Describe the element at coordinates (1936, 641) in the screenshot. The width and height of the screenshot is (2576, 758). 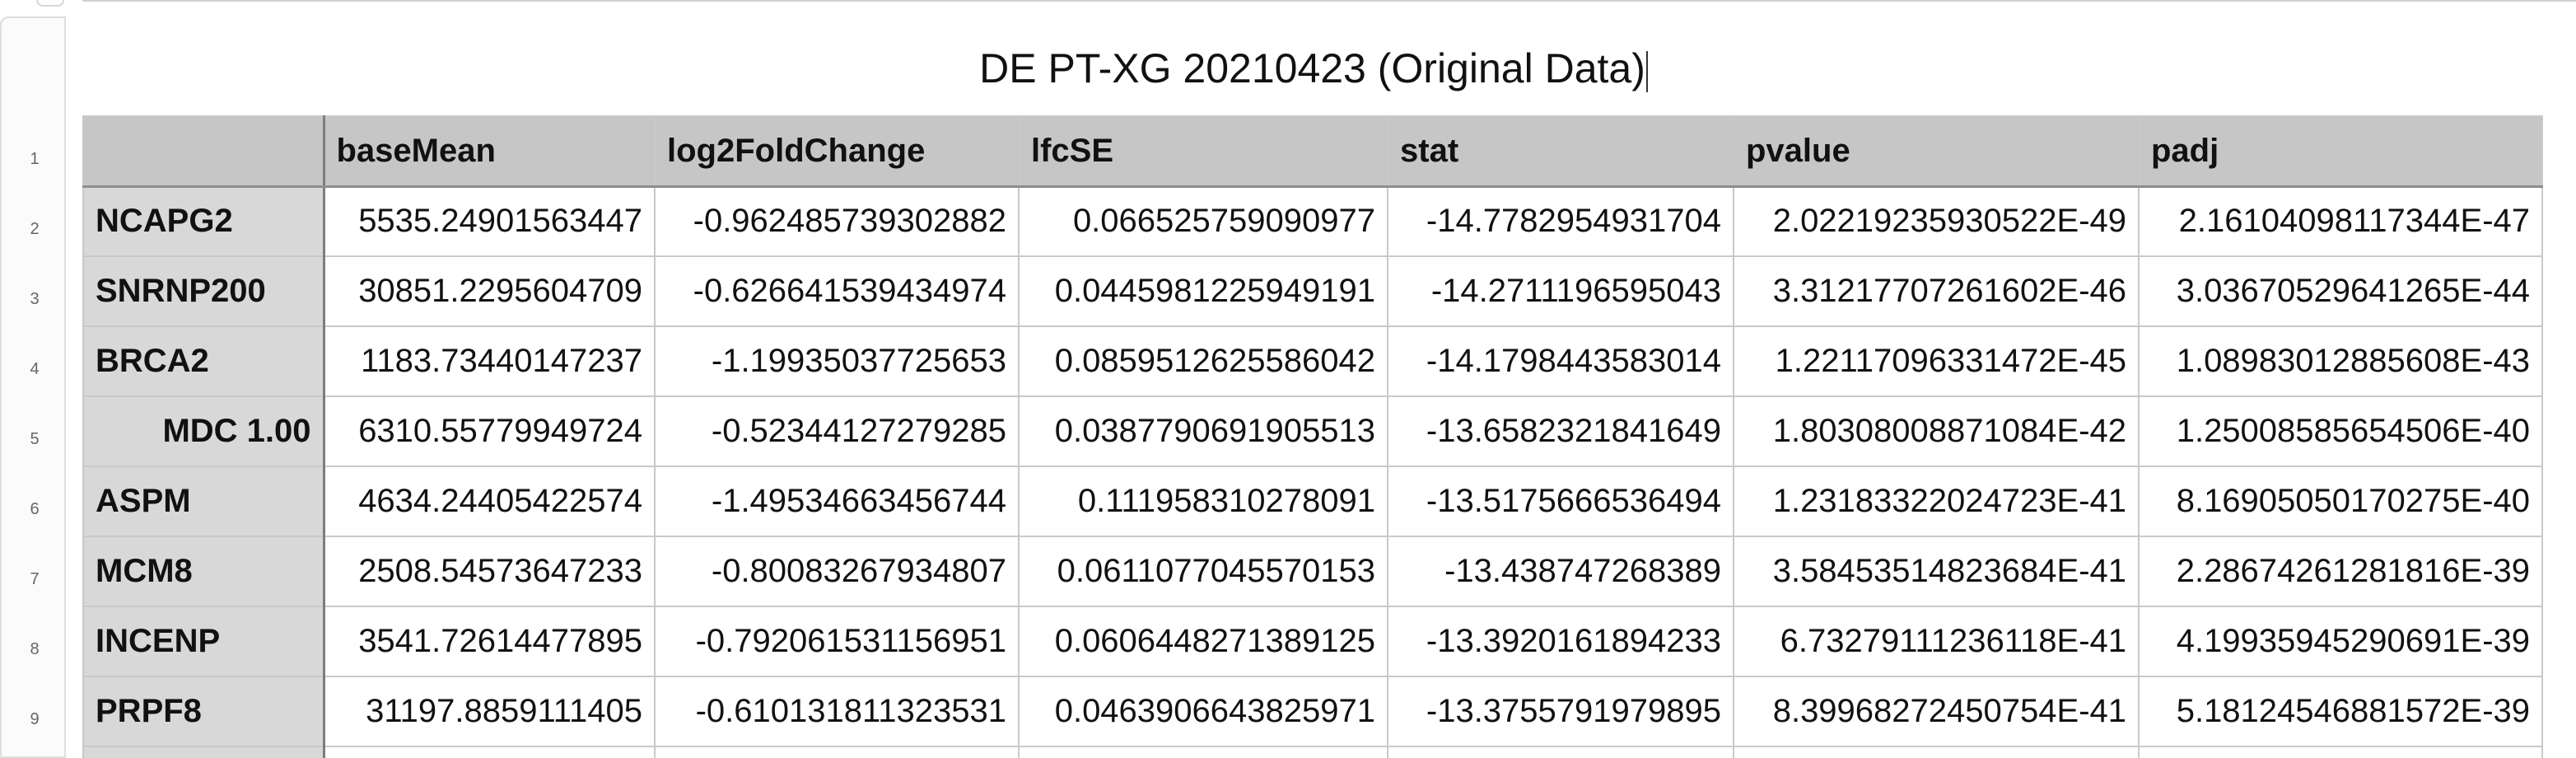
I see `cell-pvalue: 6.73279111236118E-41` at that location.